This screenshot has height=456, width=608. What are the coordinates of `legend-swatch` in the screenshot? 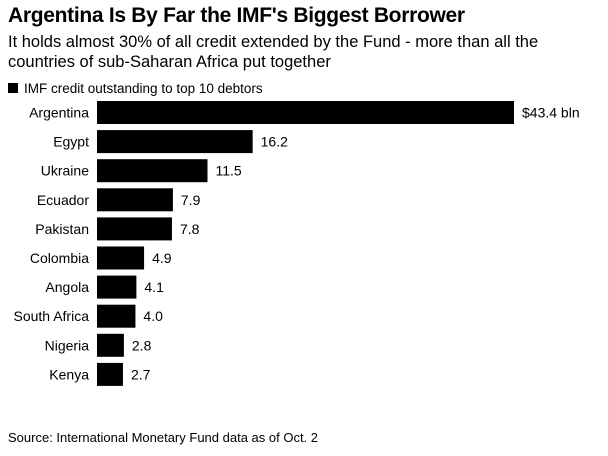 It's located at (13, 88).